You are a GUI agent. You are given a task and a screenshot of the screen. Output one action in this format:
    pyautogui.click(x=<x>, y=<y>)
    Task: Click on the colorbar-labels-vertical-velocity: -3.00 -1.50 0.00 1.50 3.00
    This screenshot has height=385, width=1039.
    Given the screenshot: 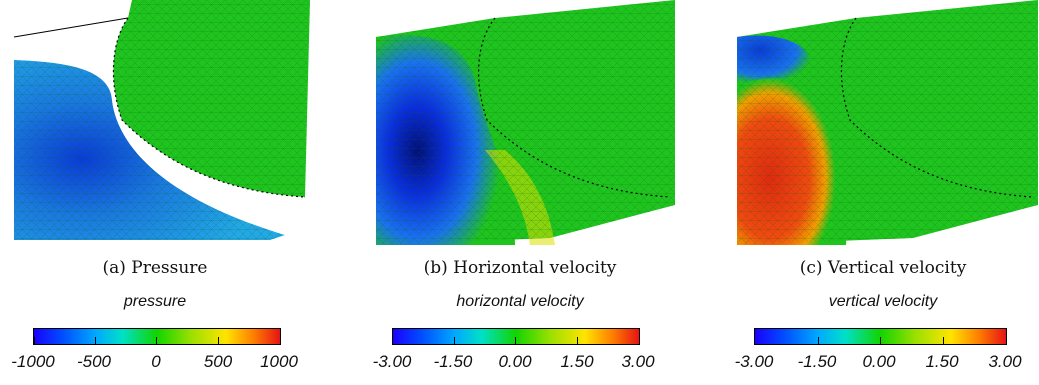 What is the action you would take?
    pyautogui.click(x=883, y=364)
    